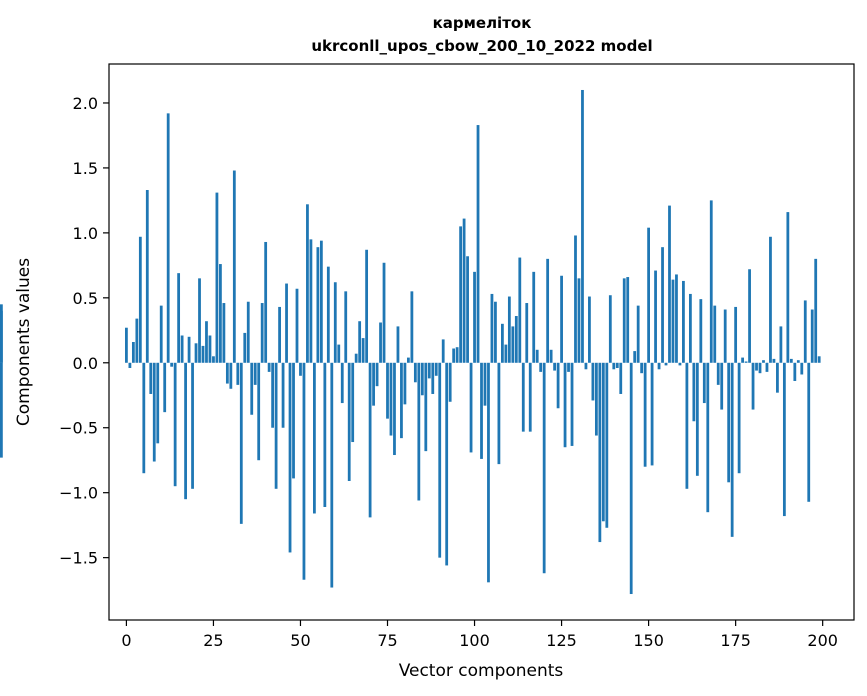  I want to click on y-tick-label: 1.5, so click(85, 168).